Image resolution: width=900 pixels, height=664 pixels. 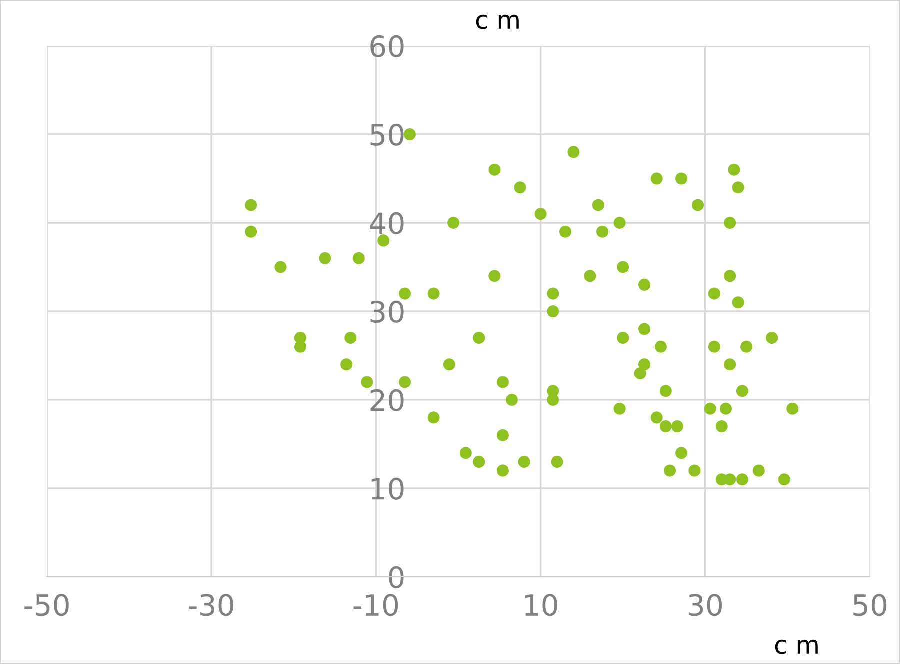 I want to click on y-tick-label: 20, so click(x=387, y=400).